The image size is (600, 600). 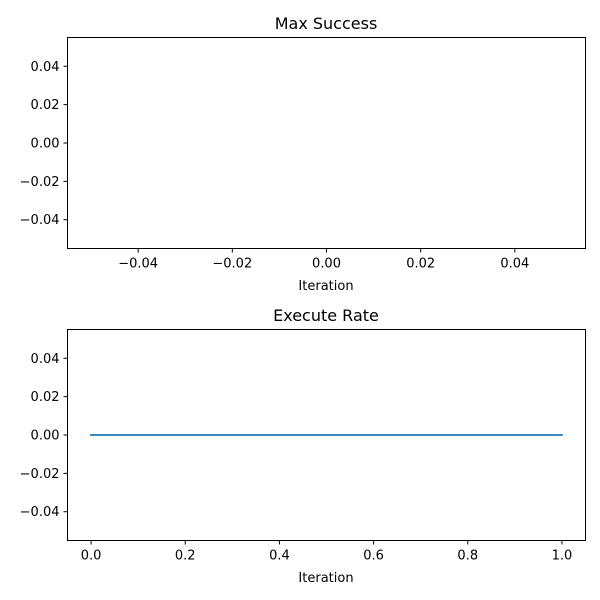 What do you see at coordinates (420, 264) in the screenshot?
I see `x-tick-label: 0.02` at bounding box center [420, 264].